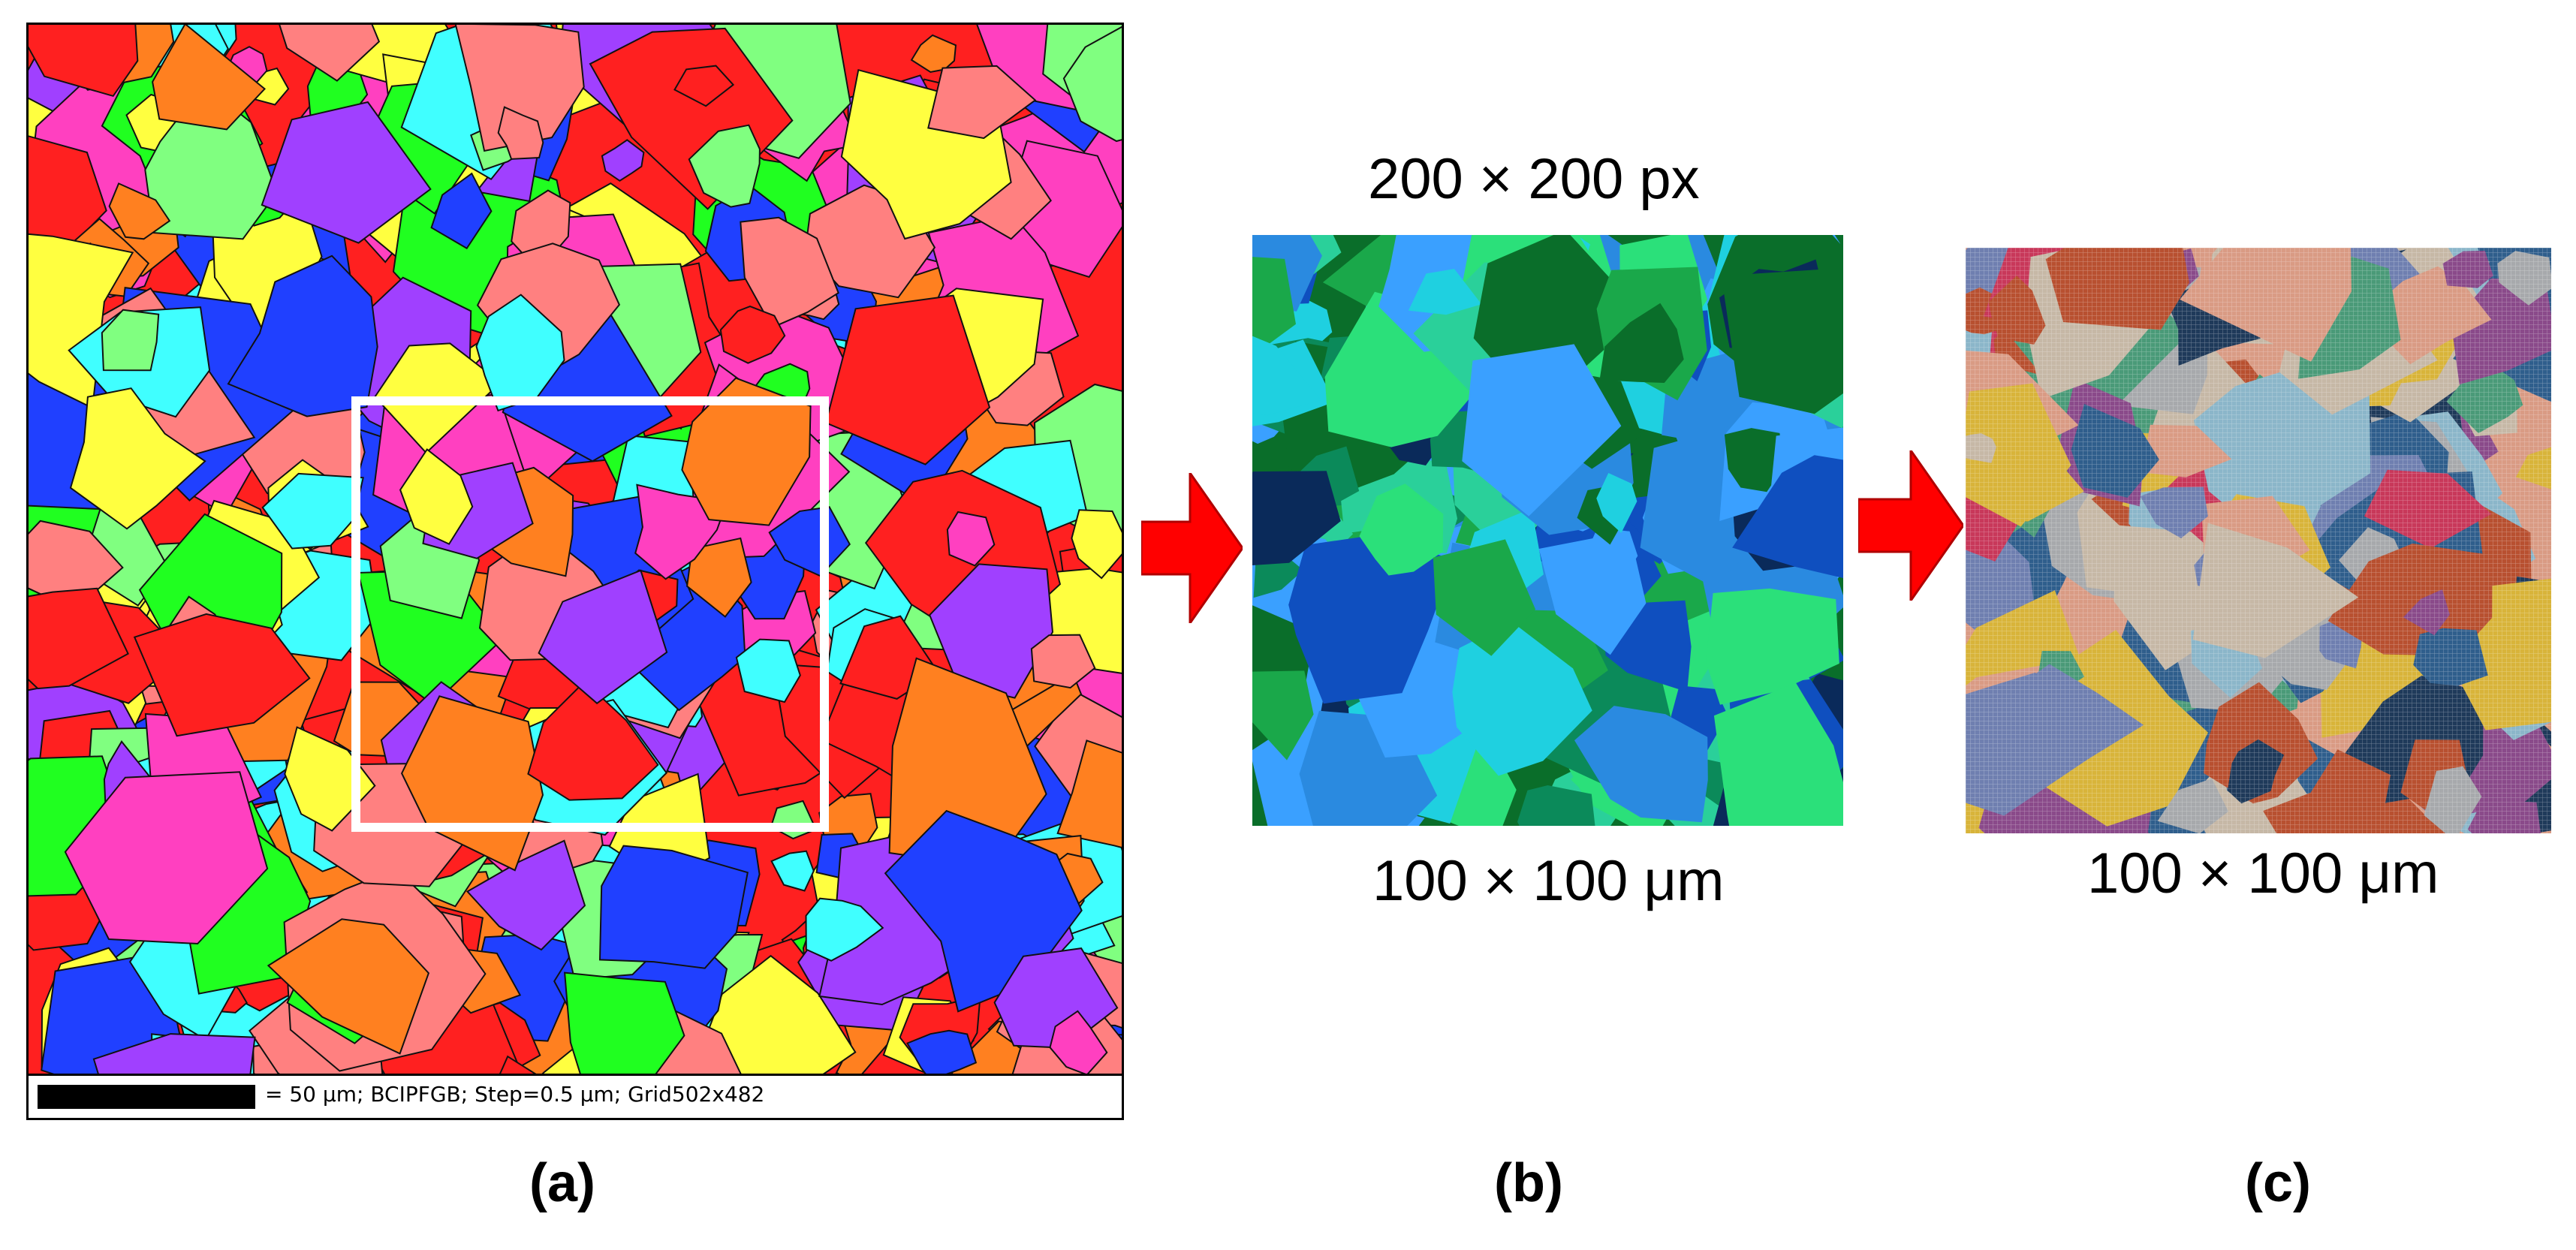 The width and height of the screenshot is (2576, 1250). I want to click on caption-a: (a), so click(562, 1183).